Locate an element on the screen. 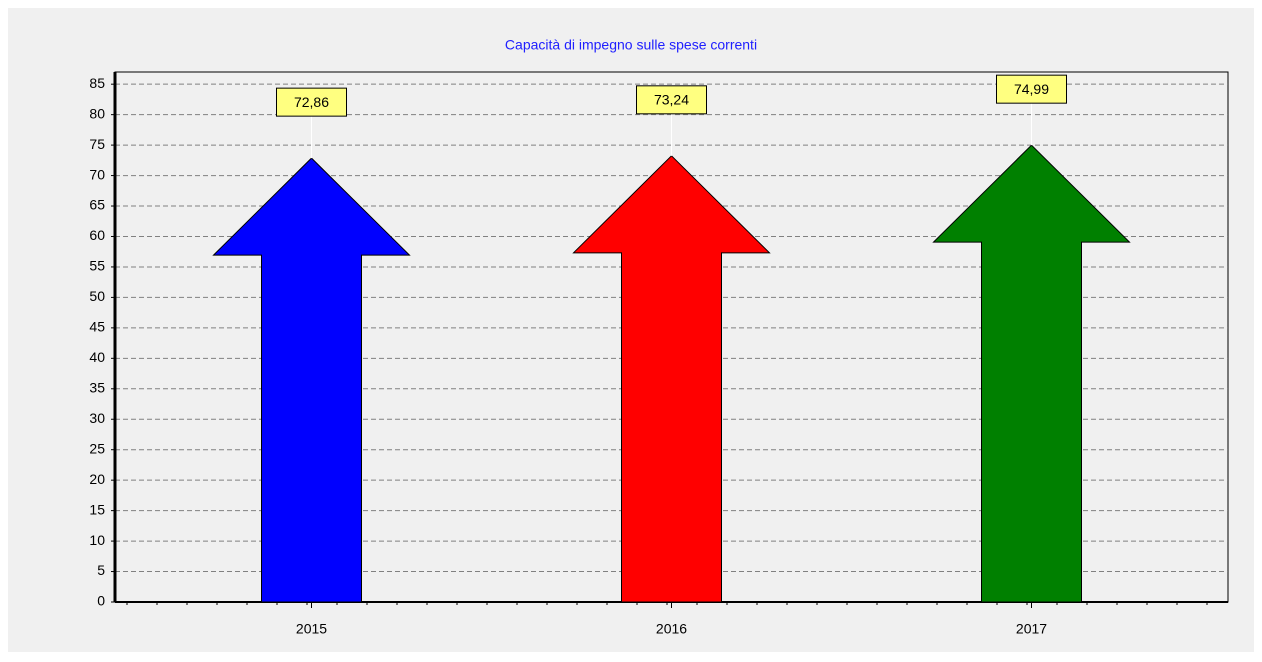 The image size is (1262, 662). y-tick-label: 45 is located at coordinates (97, 327).